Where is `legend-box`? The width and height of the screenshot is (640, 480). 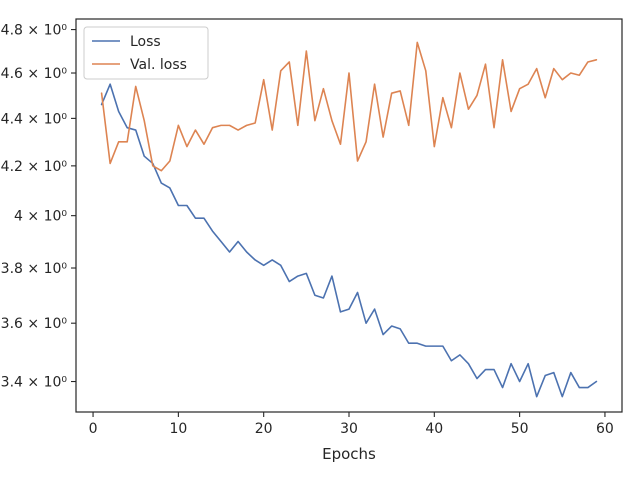
legend-box is located at coordinates (146, 53).